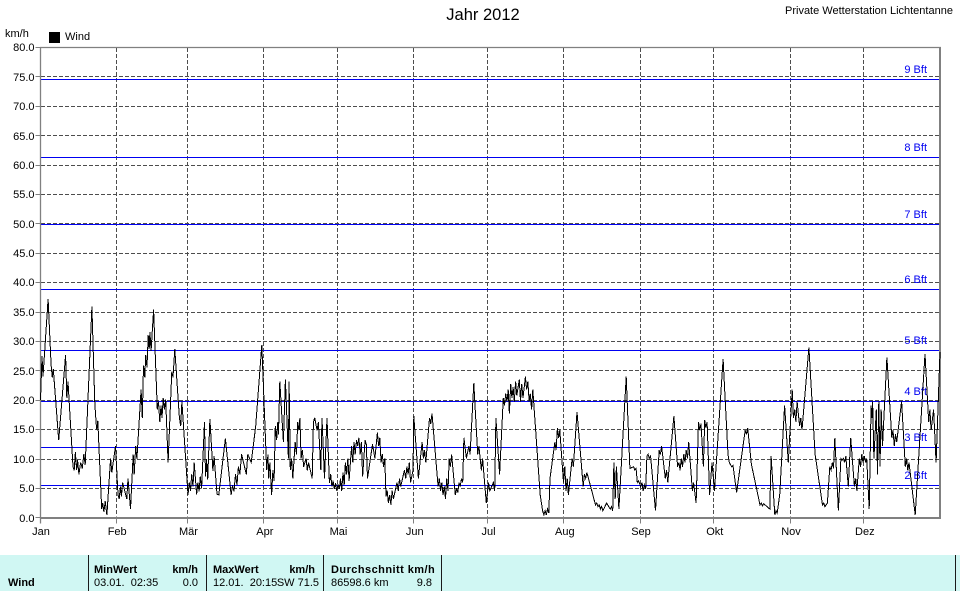 The image size is (960, 591). What do you see at coordinates (915, 70) in the screenshot?
I see `svg-text: 9 Bft` at bounding box center [915, 70].